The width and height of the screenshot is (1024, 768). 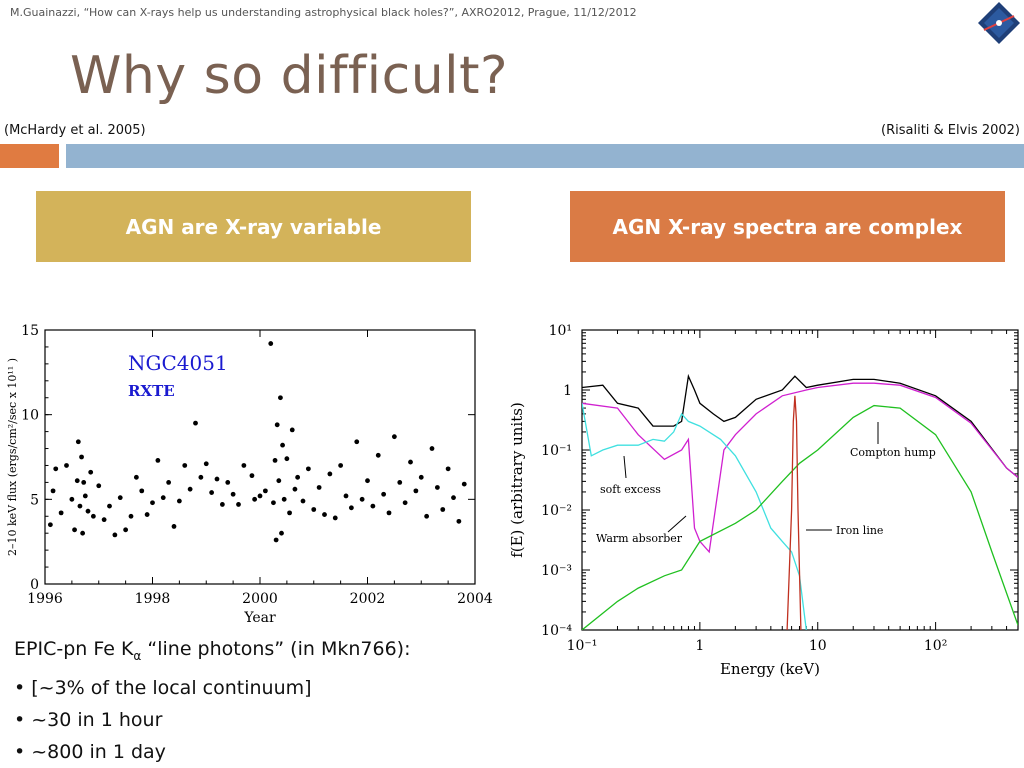 I want to click on logo, so click(x=999, y=23).